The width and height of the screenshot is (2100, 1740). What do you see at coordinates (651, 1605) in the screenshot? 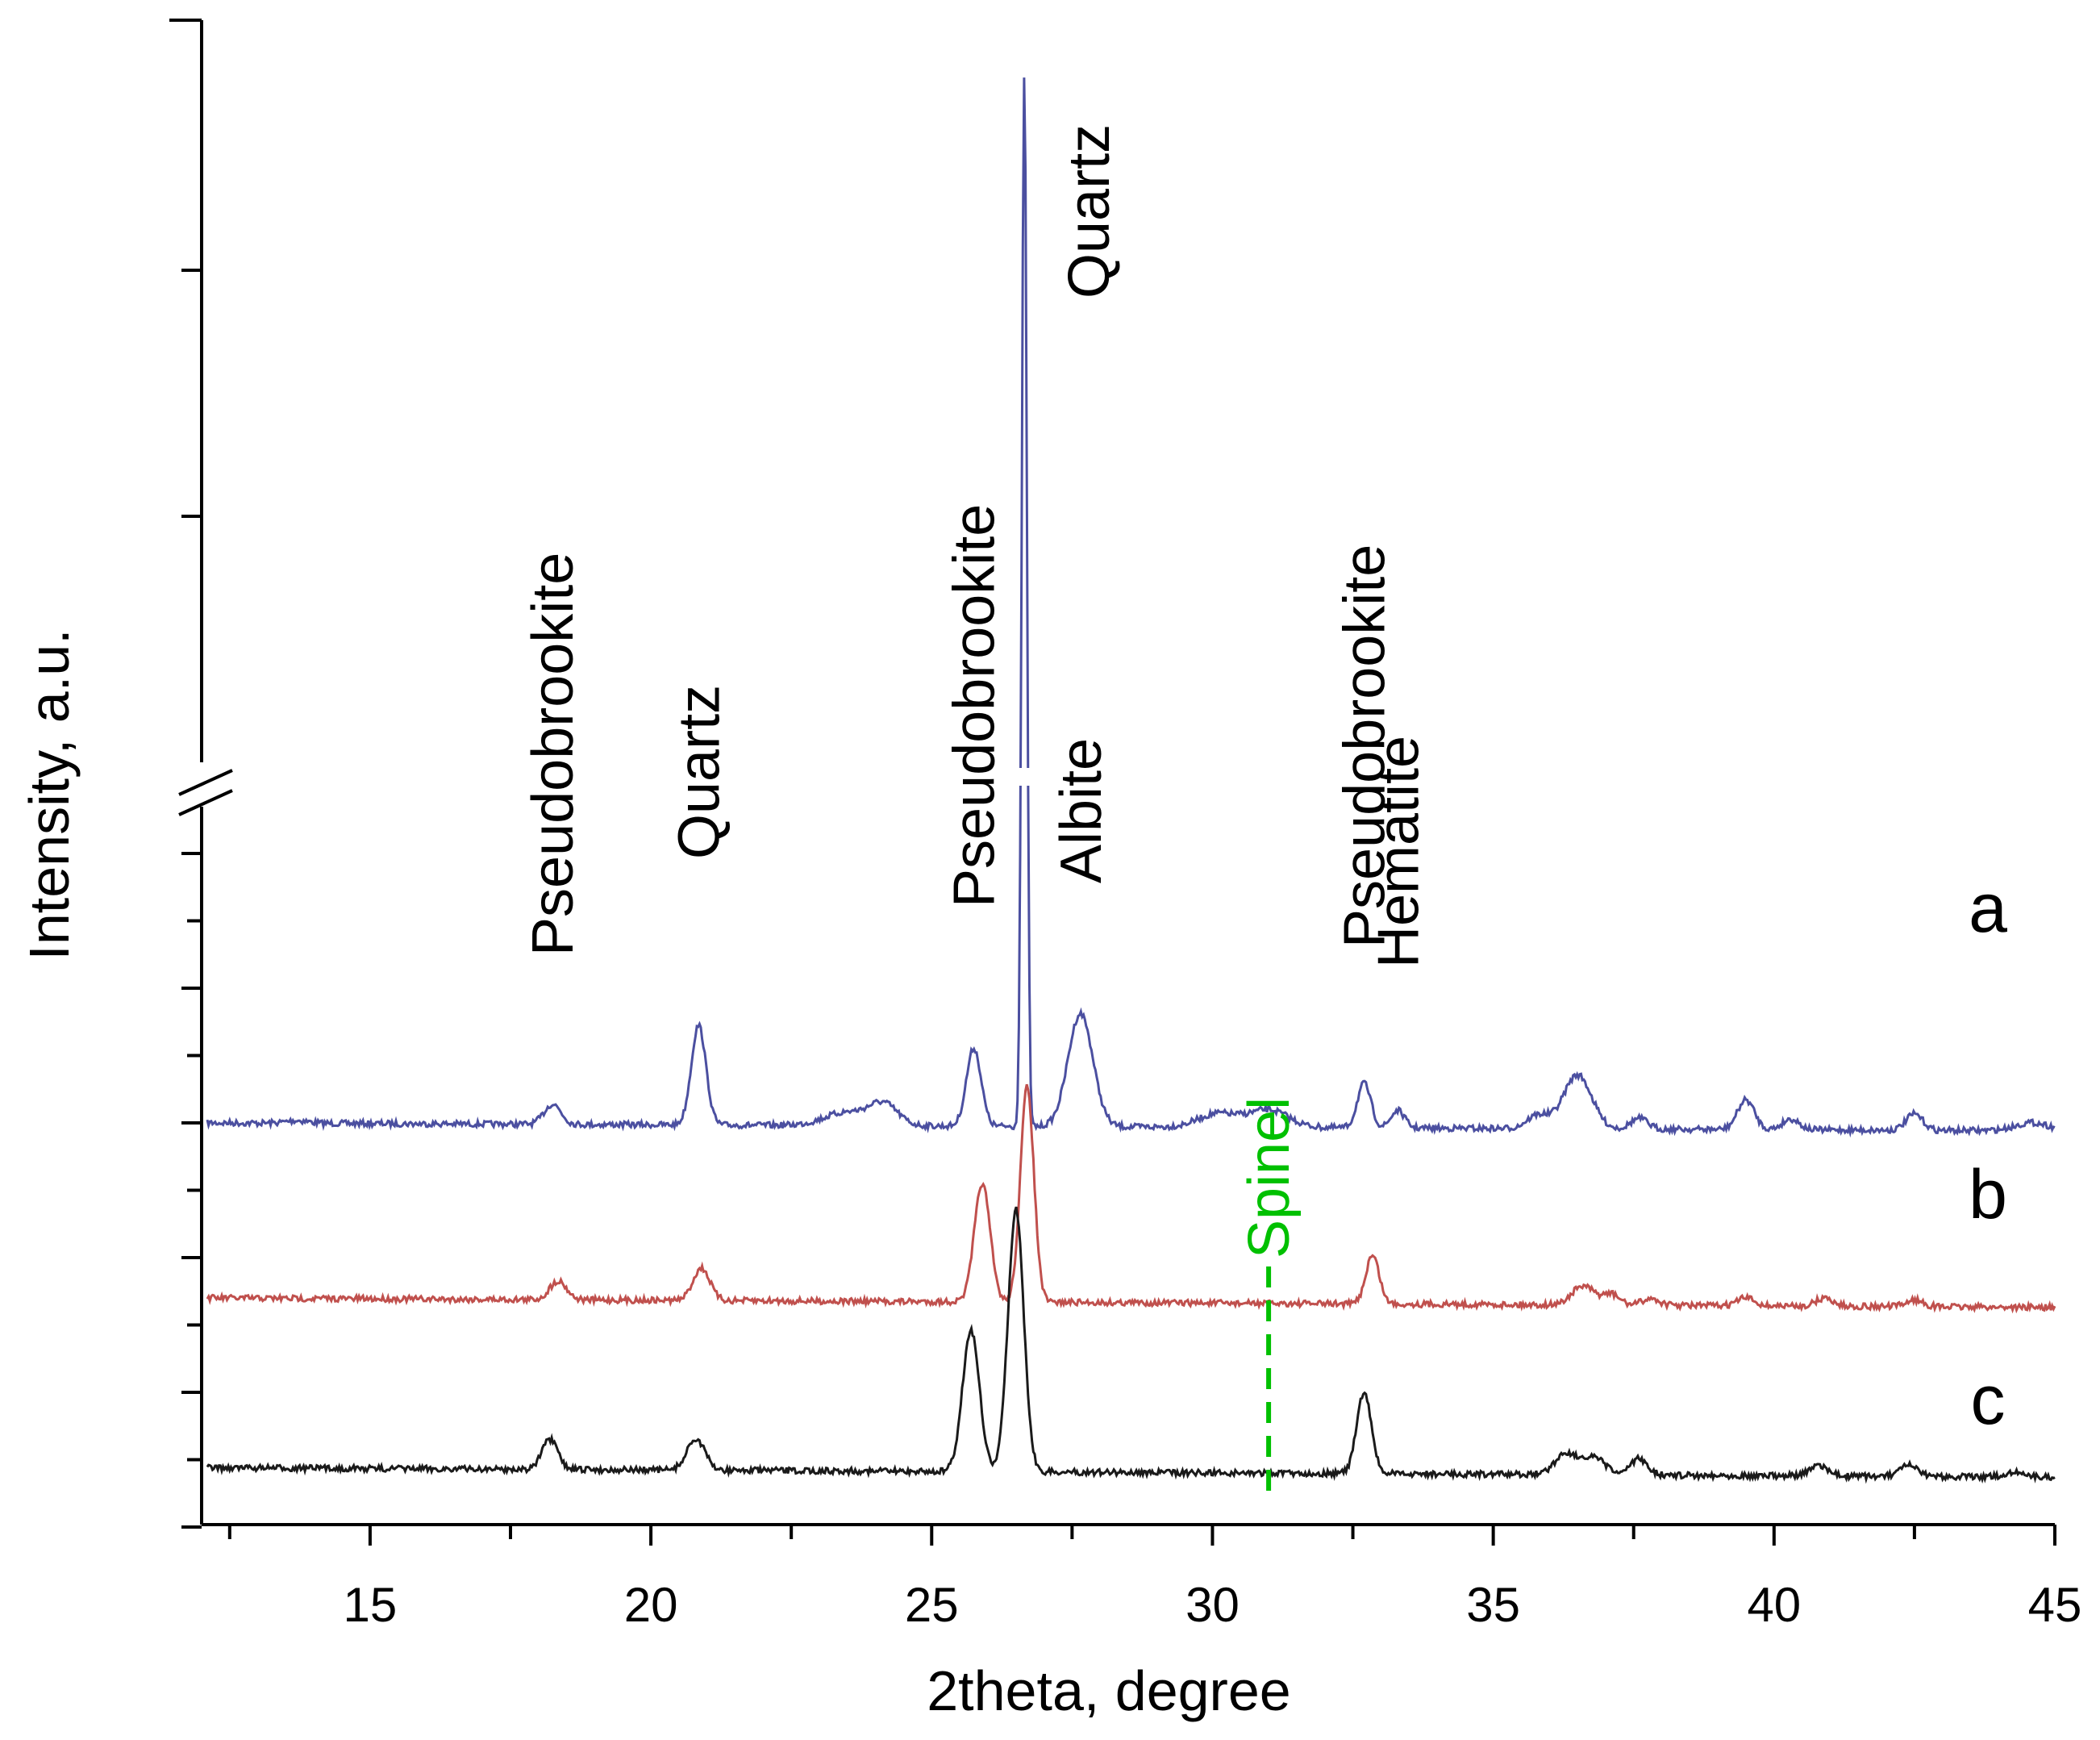
I see `x-tick-label: 20` at bounding box center [651, 1605].